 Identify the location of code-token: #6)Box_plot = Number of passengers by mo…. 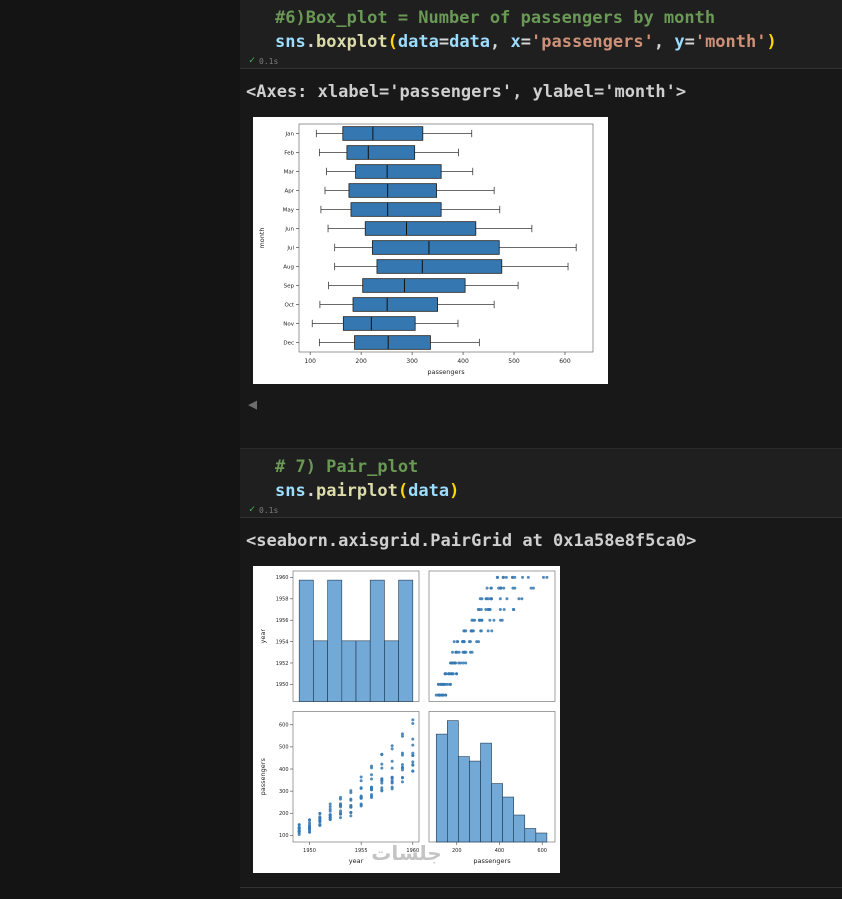
(495, 18).